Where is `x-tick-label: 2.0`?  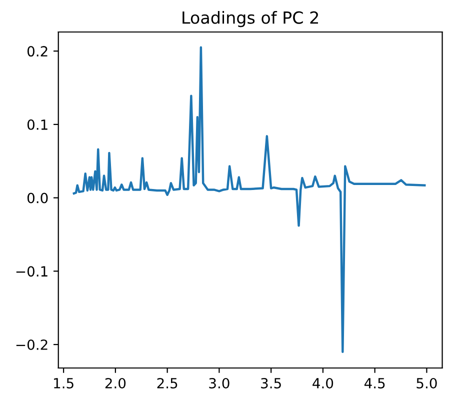
x-tick-label: 2.0 is located at coordinates (115, 383).